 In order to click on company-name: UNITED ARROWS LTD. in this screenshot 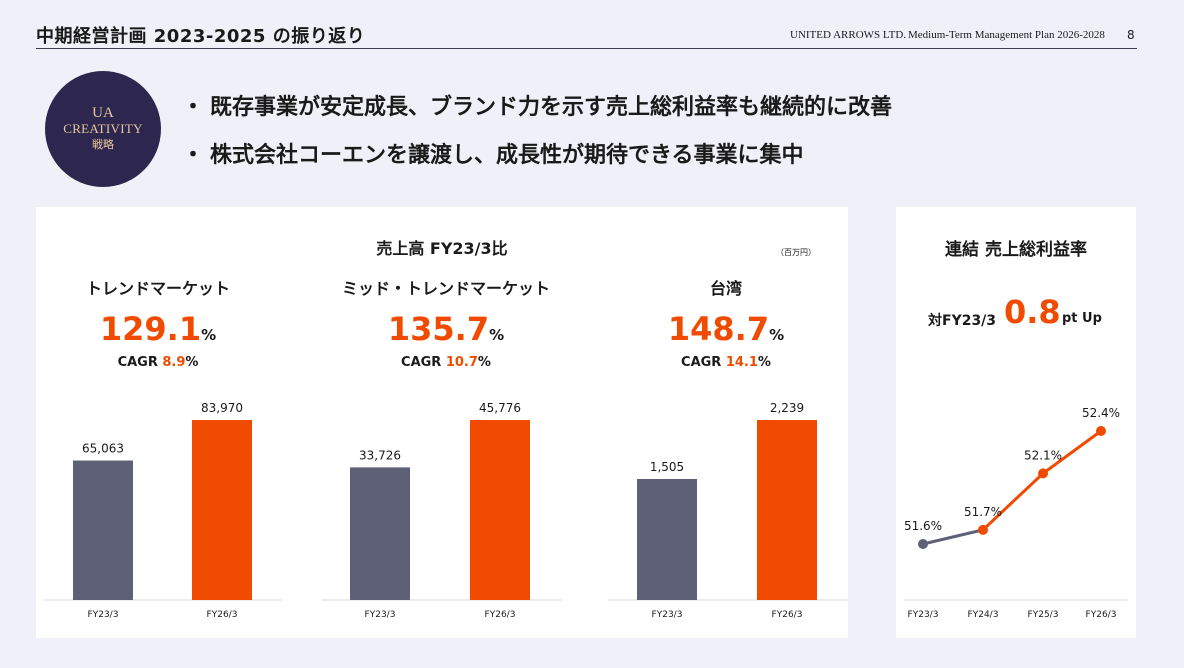, I will do `click(848, 35)`.